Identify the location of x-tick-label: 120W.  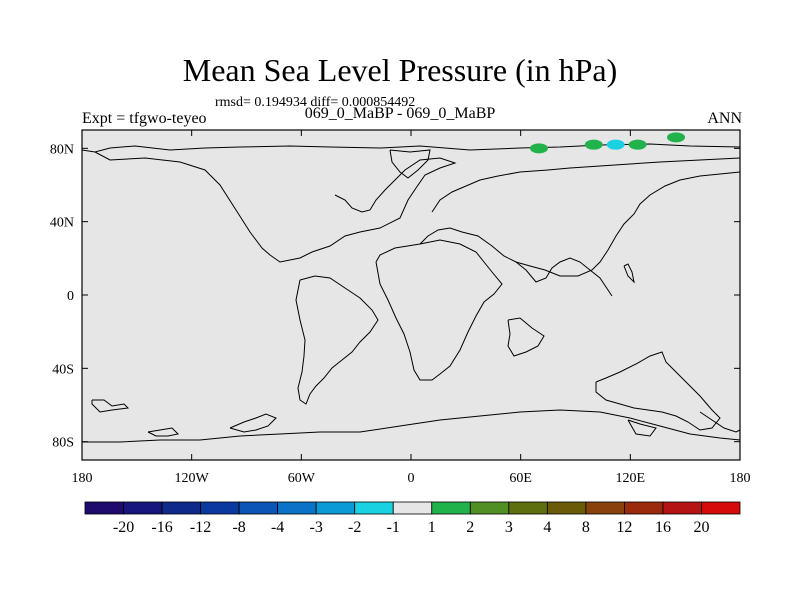
(192, 478).